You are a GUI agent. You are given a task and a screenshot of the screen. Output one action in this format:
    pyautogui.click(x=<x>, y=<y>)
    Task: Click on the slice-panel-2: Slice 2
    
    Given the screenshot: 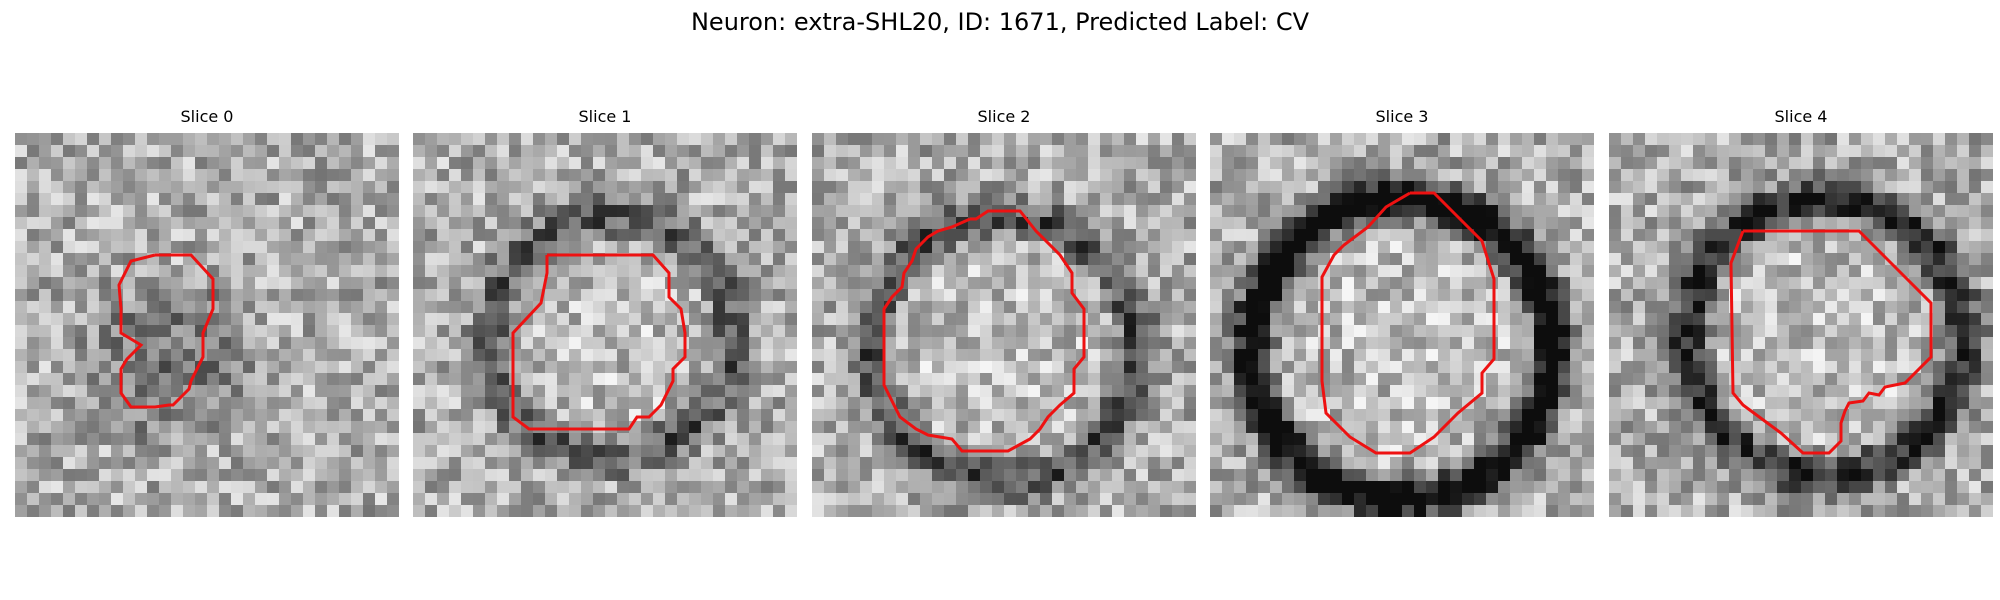 What is the action you would take?
    pyautogui.click(x=1004, y=311)
    